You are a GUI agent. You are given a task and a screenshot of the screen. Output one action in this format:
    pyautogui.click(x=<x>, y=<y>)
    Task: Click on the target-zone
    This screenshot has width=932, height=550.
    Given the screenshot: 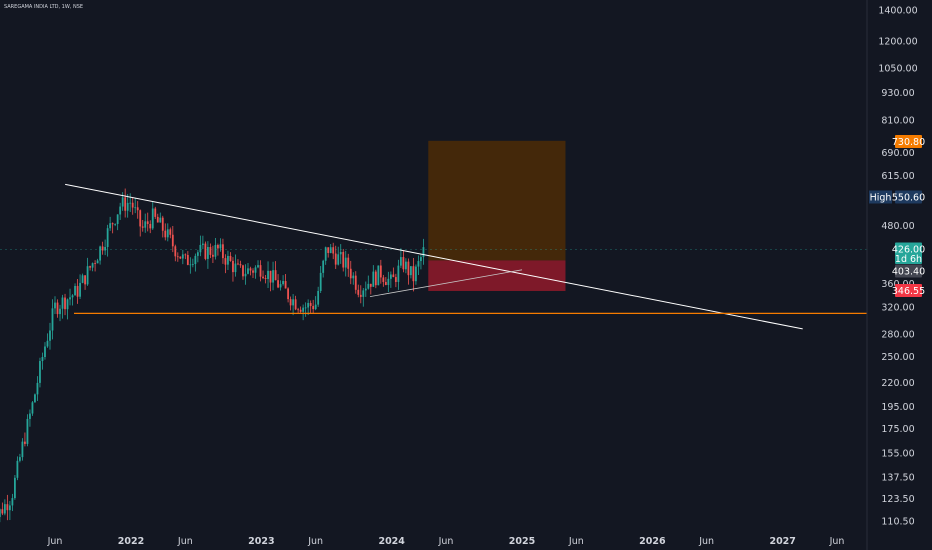 What is the action you would take?
    pyautogui.click(x=497, y=200)
    